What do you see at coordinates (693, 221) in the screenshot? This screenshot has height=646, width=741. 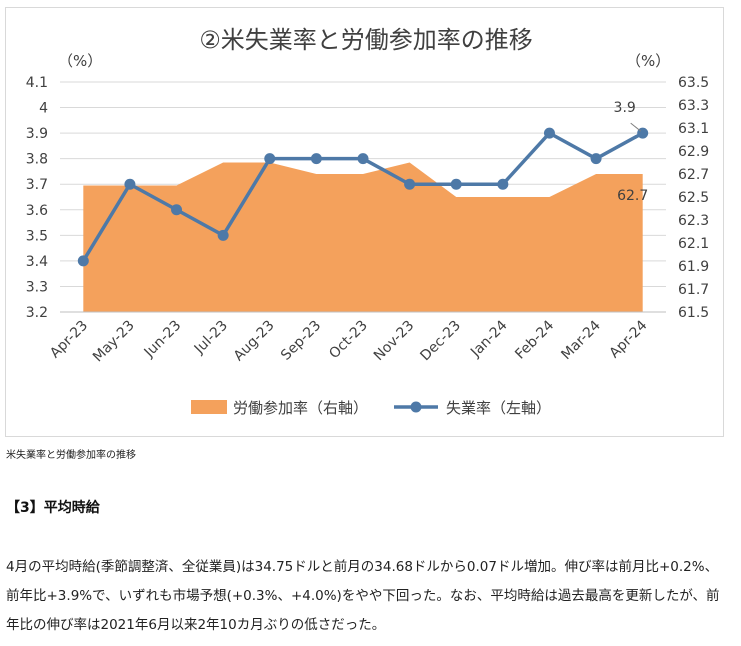 I see `right-tick-label: 62.3` at bounding box center [693, 221].